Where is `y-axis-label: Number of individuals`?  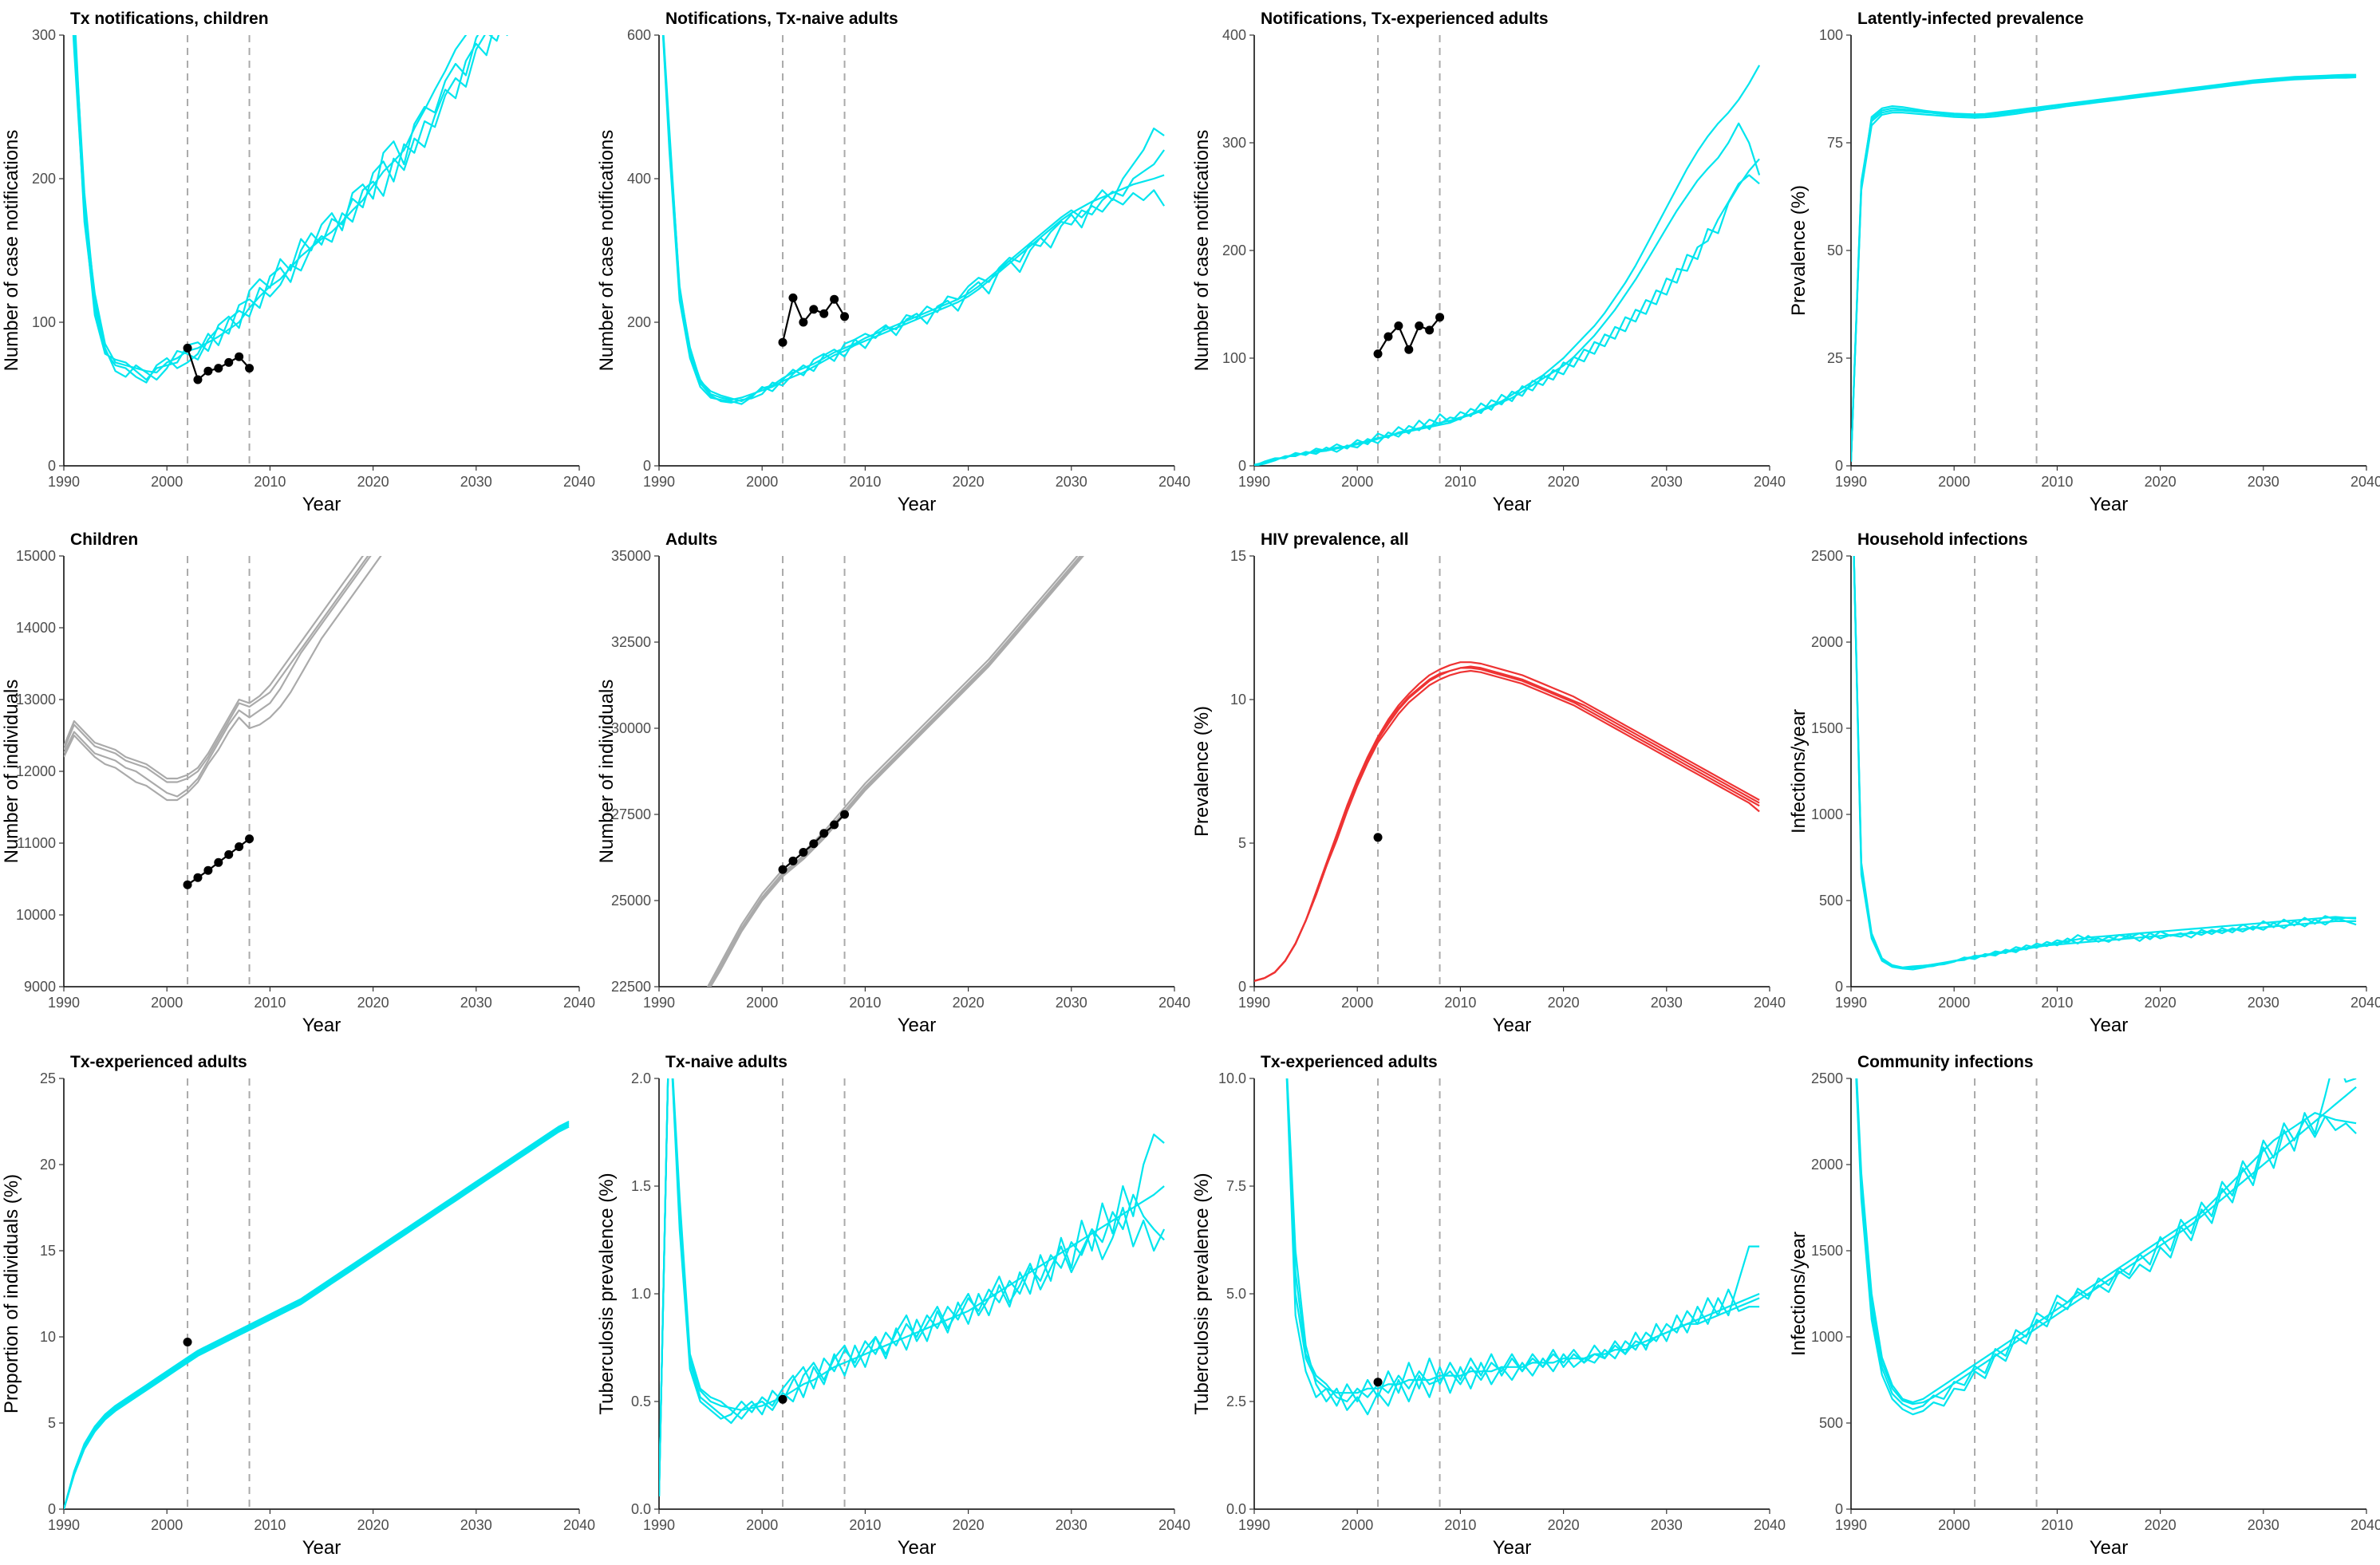 y-axis-label: Number of individuals is located at coordinates (607, 772).